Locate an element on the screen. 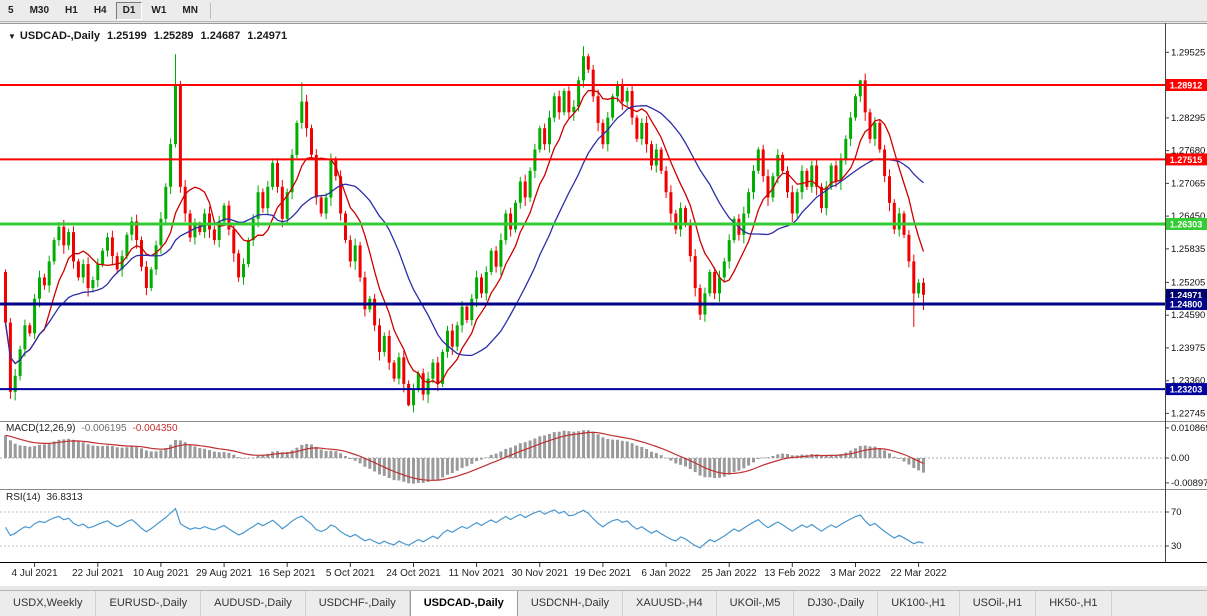 The image size is (1207, 616). price-badge: 1.28912 is located at coordinates (1186, 85).